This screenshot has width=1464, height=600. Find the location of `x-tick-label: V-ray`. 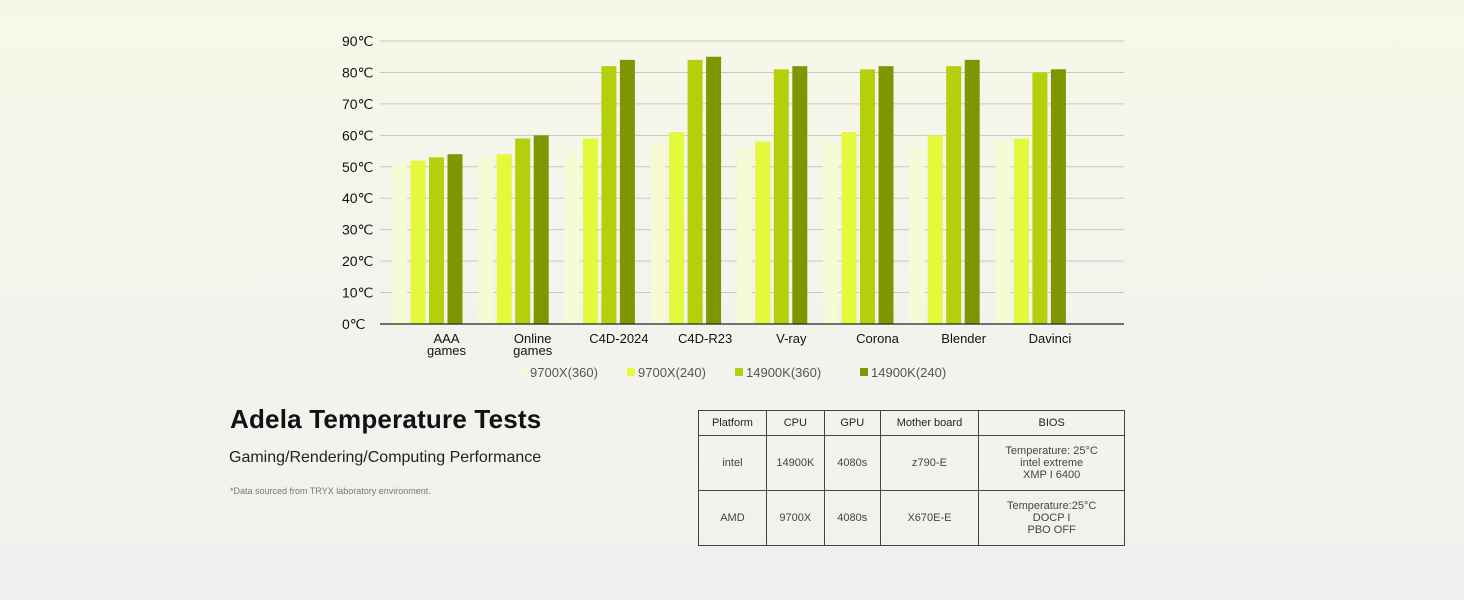

x-tick-label: V-ray is located at coordinates (791, 338).